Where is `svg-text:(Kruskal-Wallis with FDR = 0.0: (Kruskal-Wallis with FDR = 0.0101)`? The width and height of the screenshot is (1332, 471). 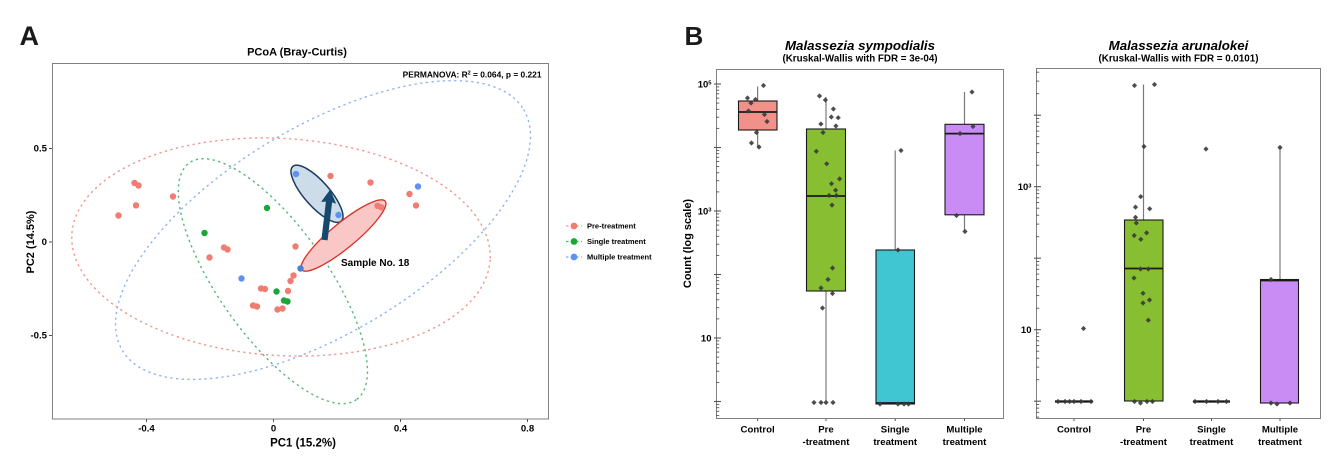
svg-text:(Kruskal-Wallis with FDR = 0.0: (Kruskal-Wallis with FDR = 0.0101) is located at coordinates (1179, 59).